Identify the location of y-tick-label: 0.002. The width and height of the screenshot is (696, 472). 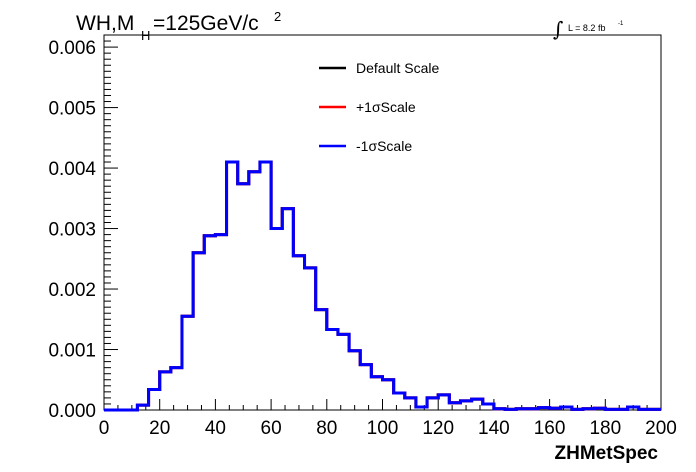
(72, 290).